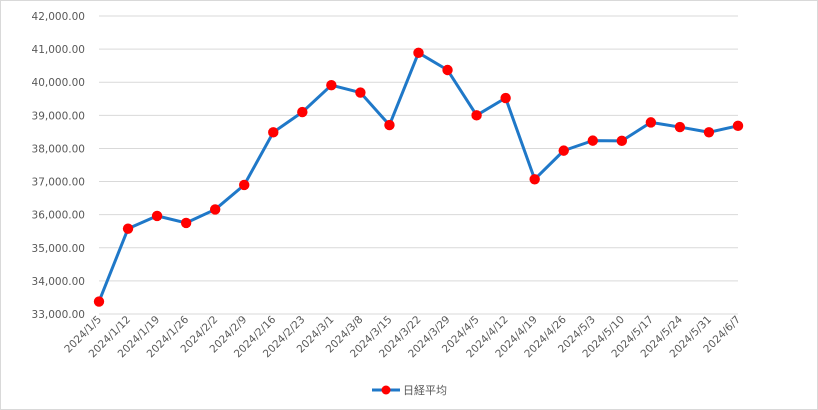 Image resolution: width=818 pixels, height=410 pixels. What do you see at coordinates (58, 149) in the screenshot?
I see `y-tick-label: 38,000.00` at bounding box center [58, 149].